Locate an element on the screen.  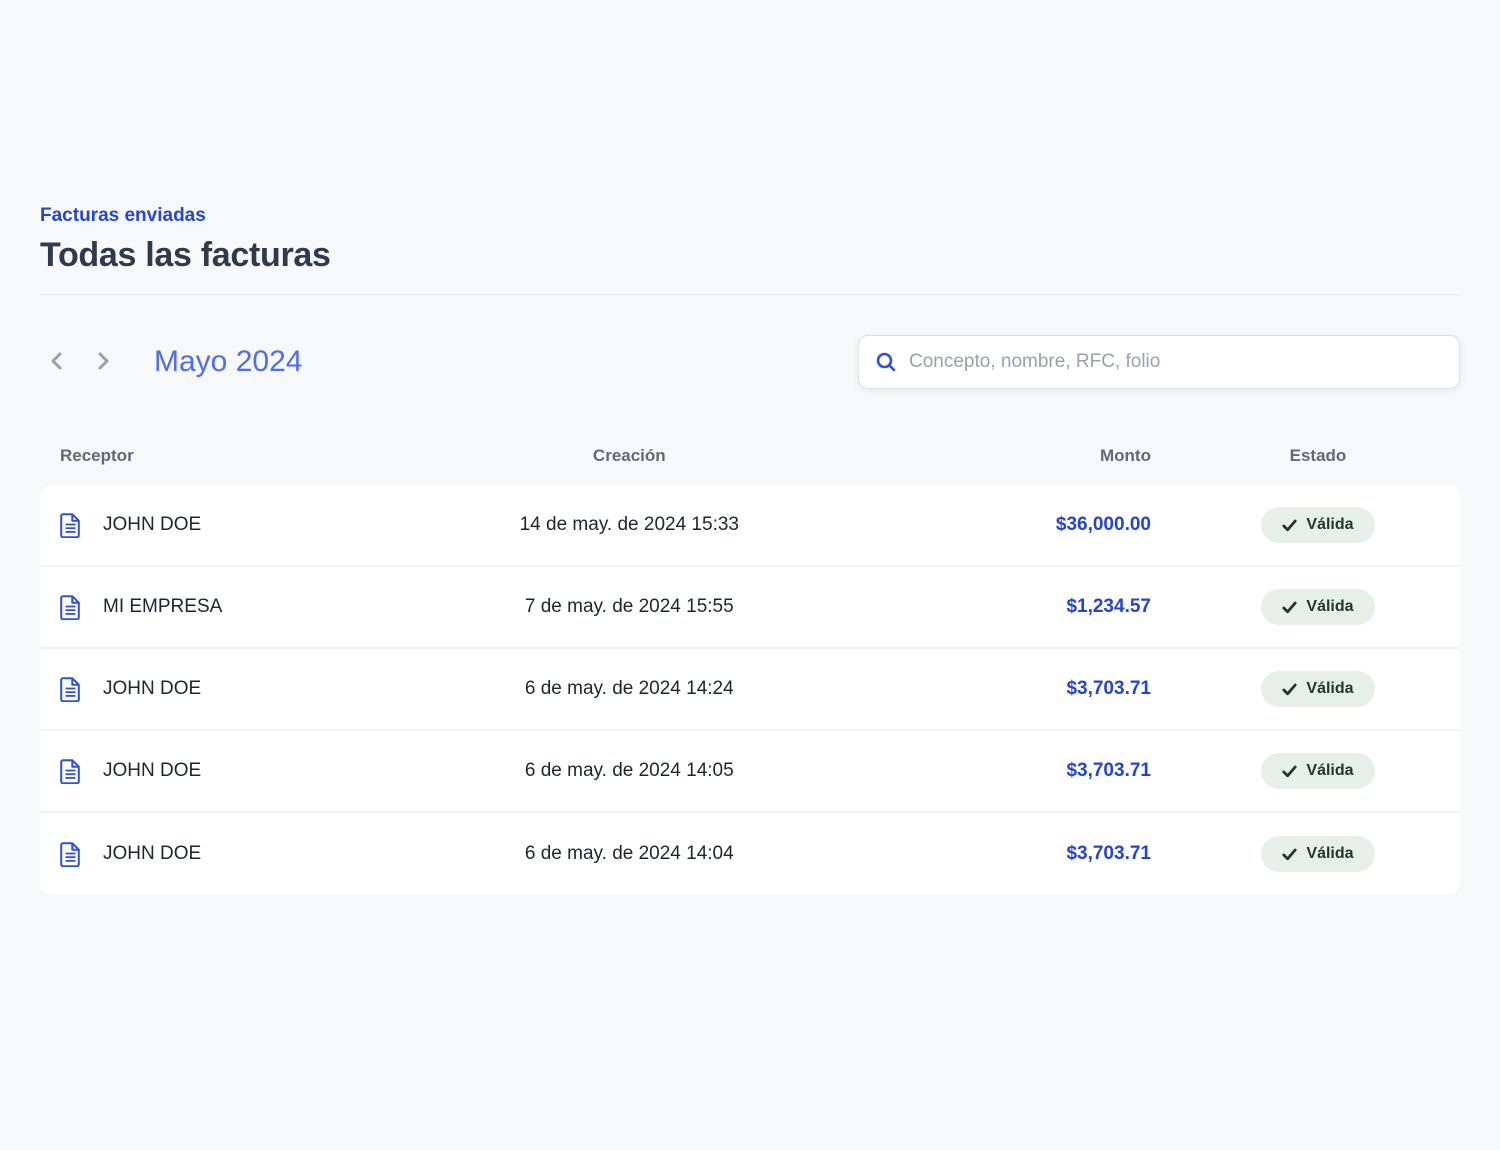
search-box is located at coordinates (1159, 362).